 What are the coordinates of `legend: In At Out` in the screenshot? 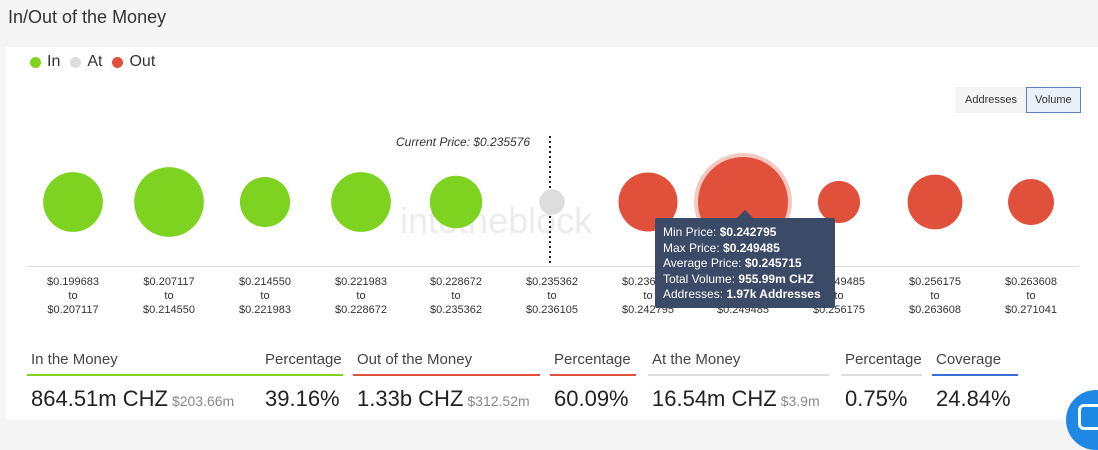 It's located at (92, 62).